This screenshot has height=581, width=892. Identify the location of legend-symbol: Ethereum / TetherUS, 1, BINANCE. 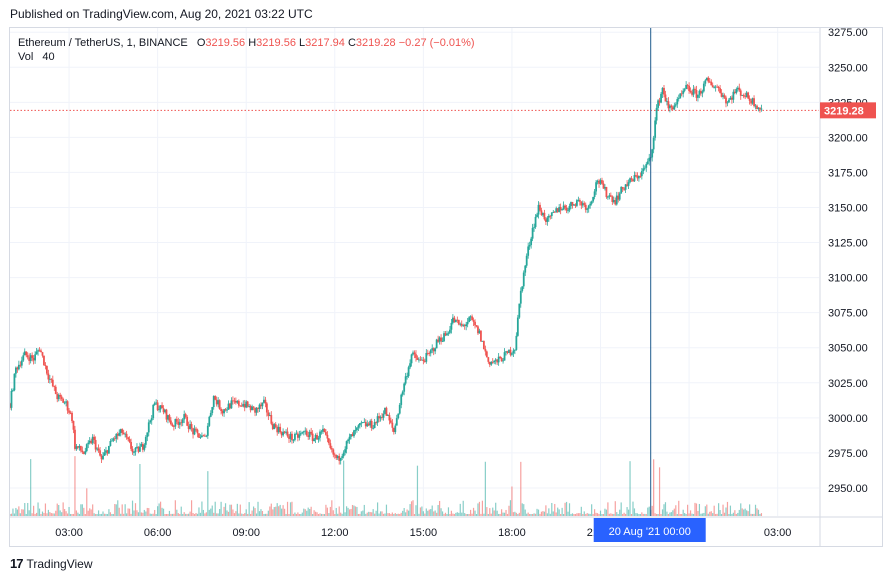
(103, 43).